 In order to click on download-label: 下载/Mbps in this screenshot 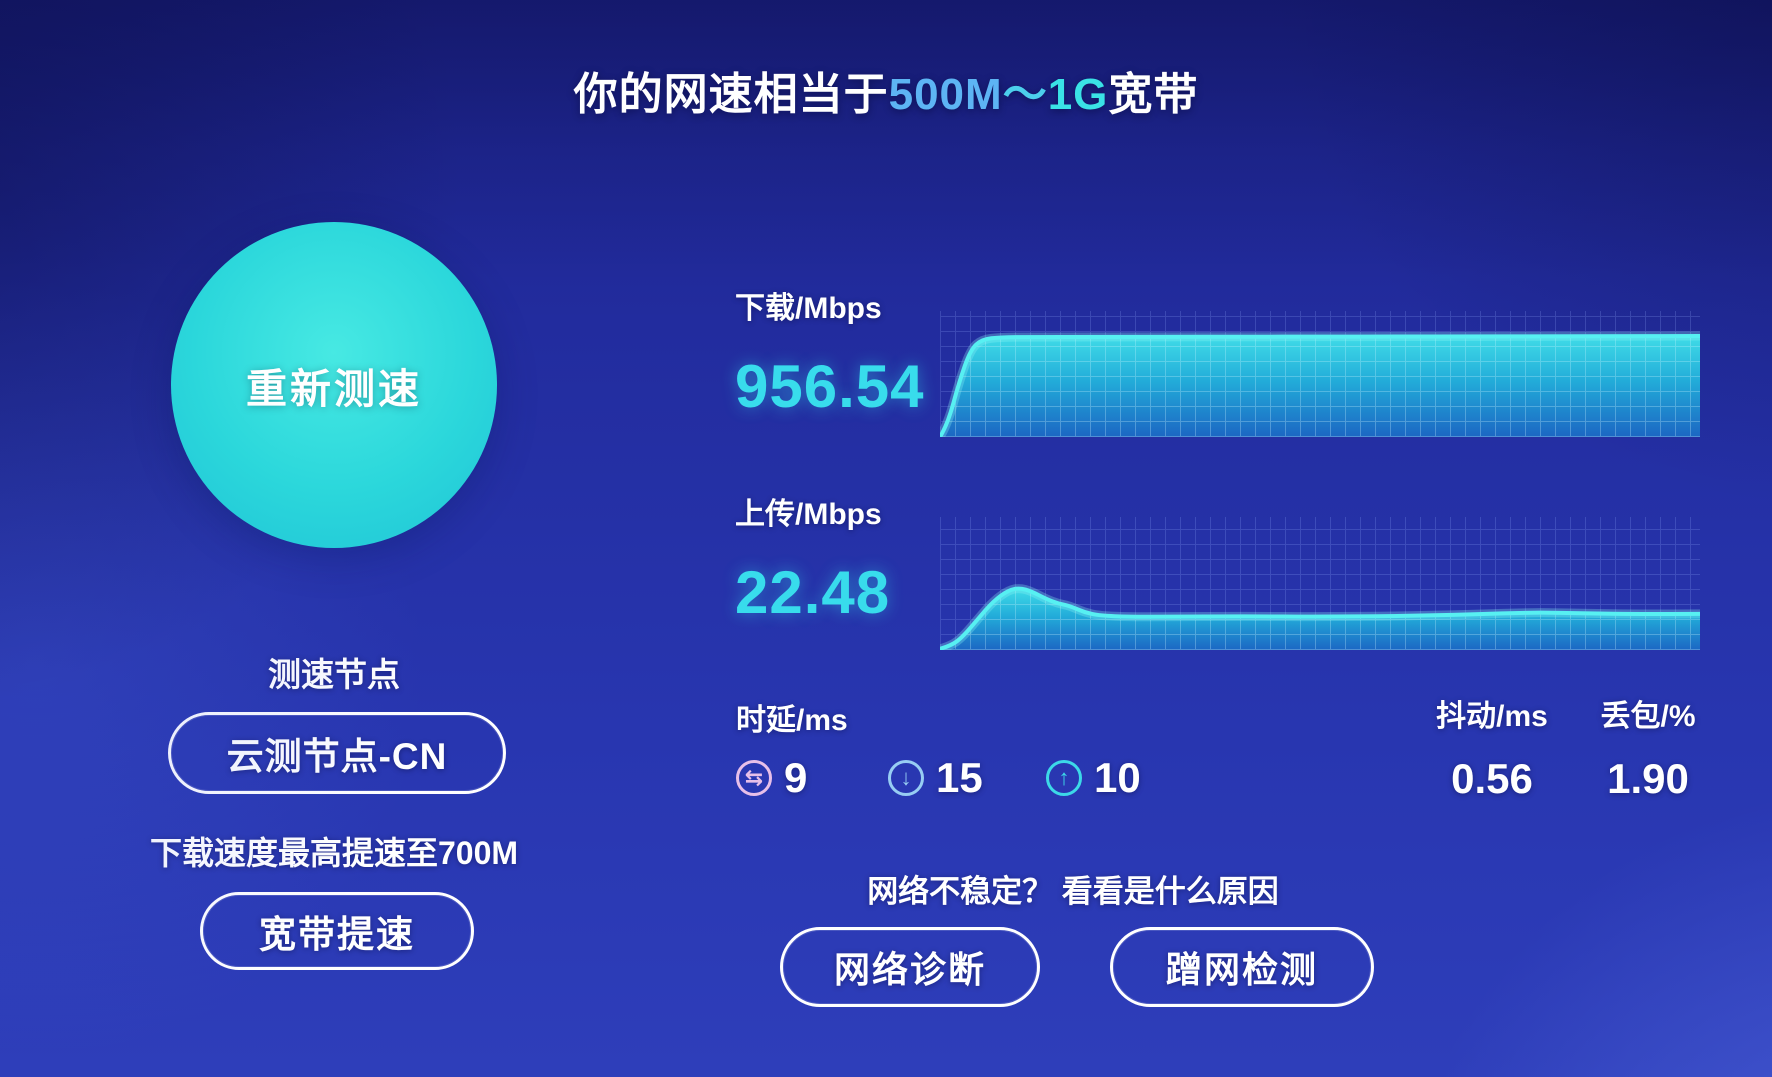, I will do `click(808, 308)`.